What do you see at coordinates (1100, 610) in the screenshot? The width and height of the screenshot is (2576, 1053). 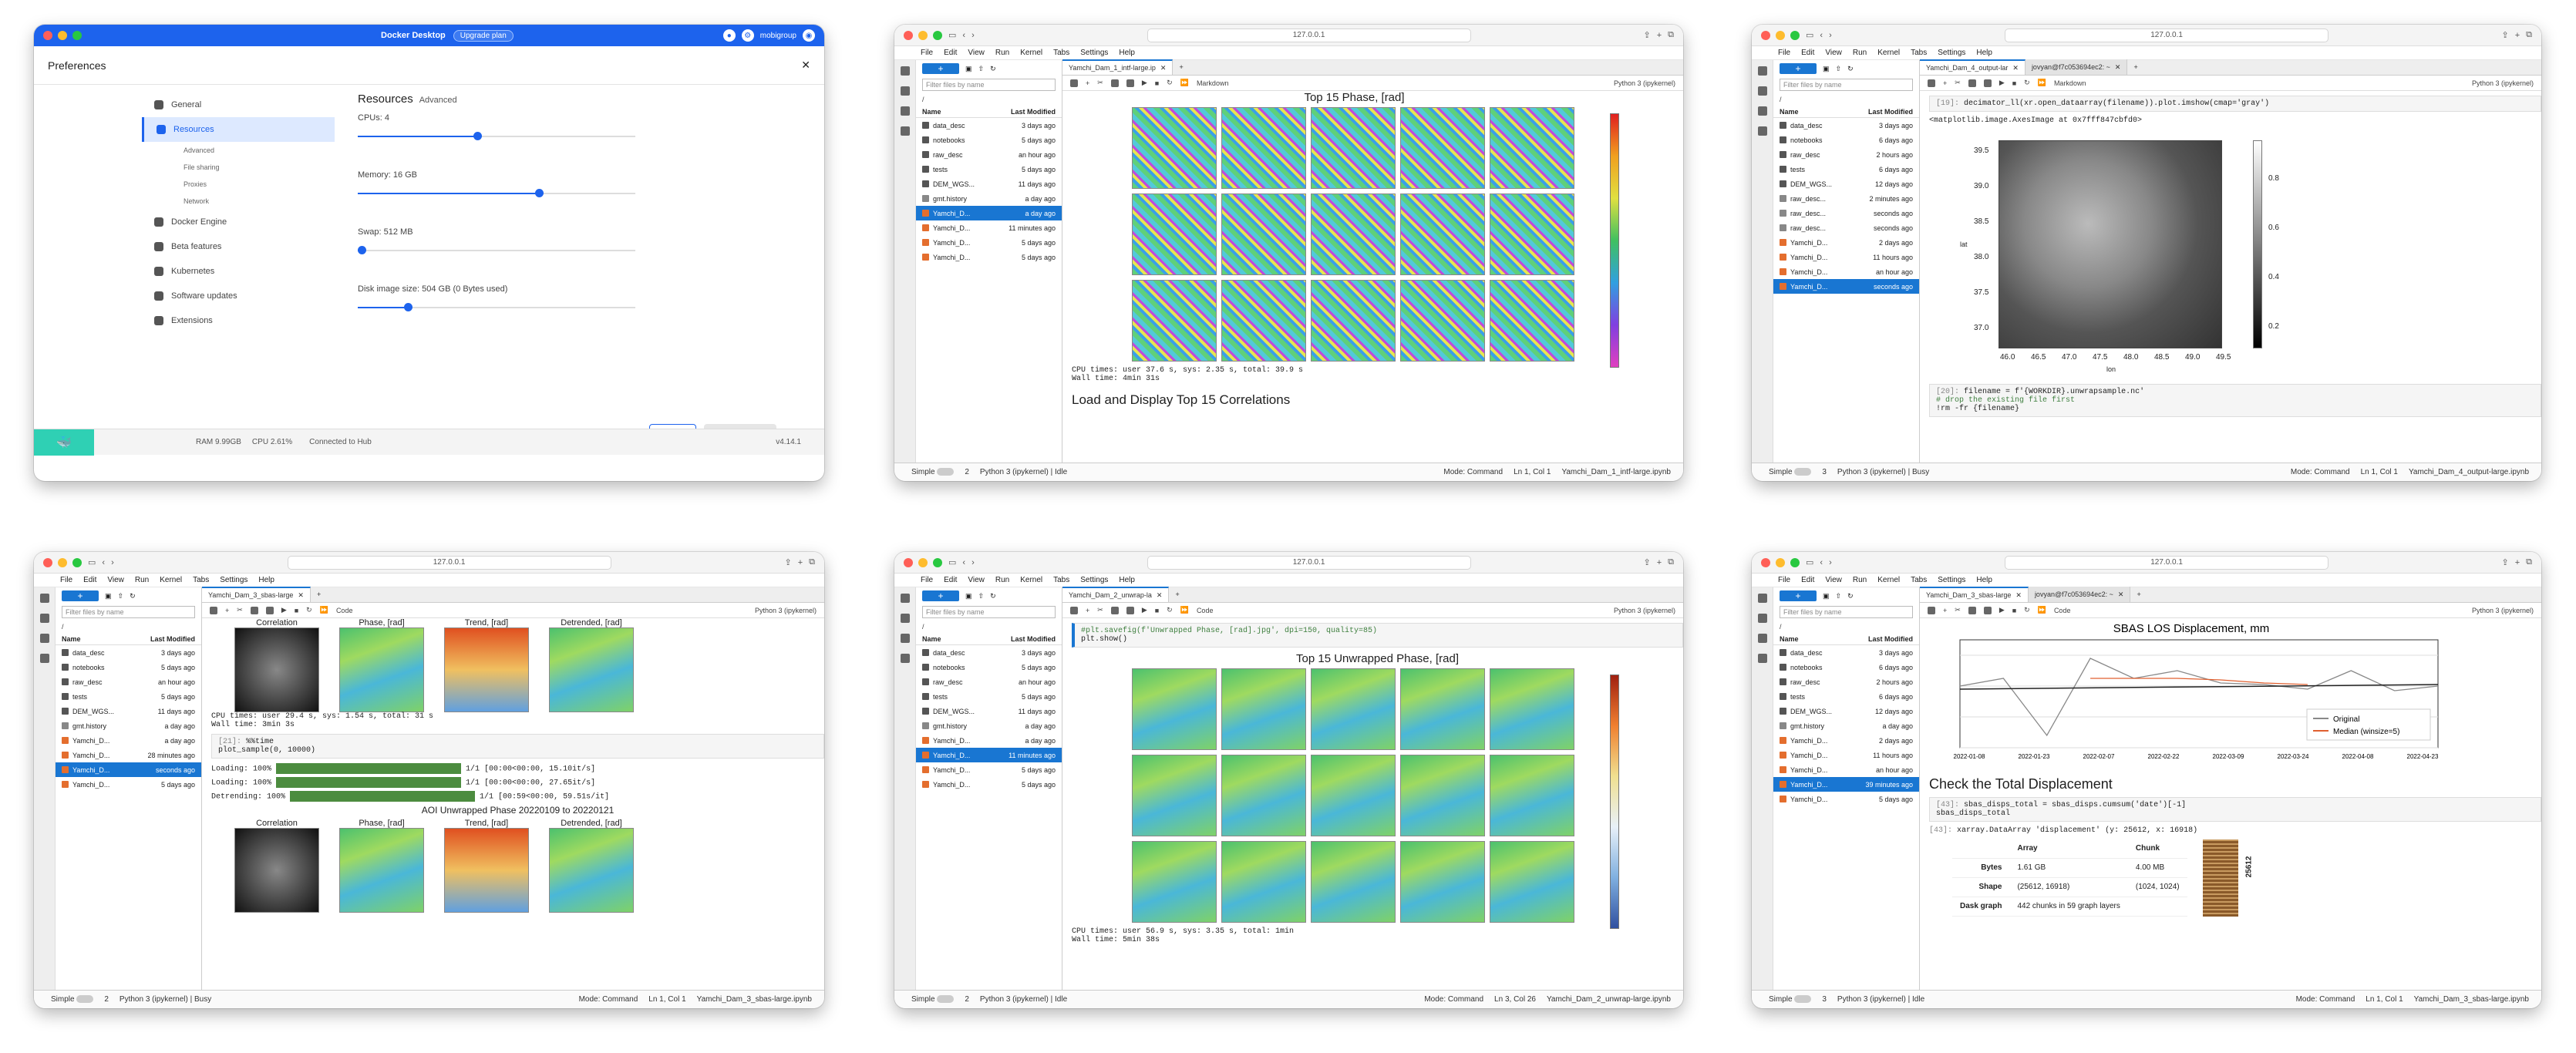 I see `cut-icon: ✂` at bounding box center [1100, 610].